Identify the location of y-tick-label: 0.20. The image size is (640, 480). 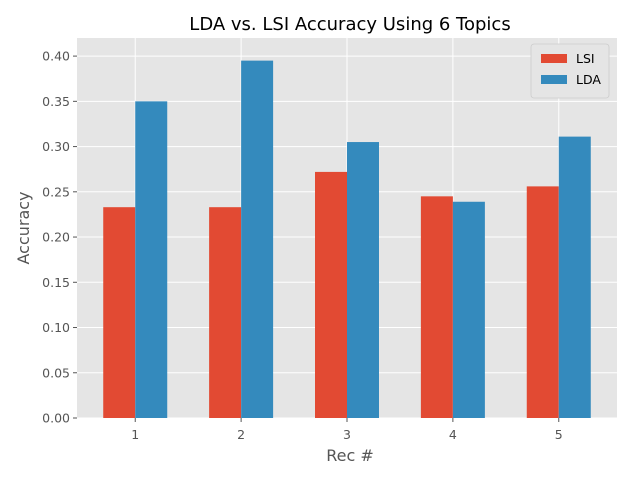
(56, 237).